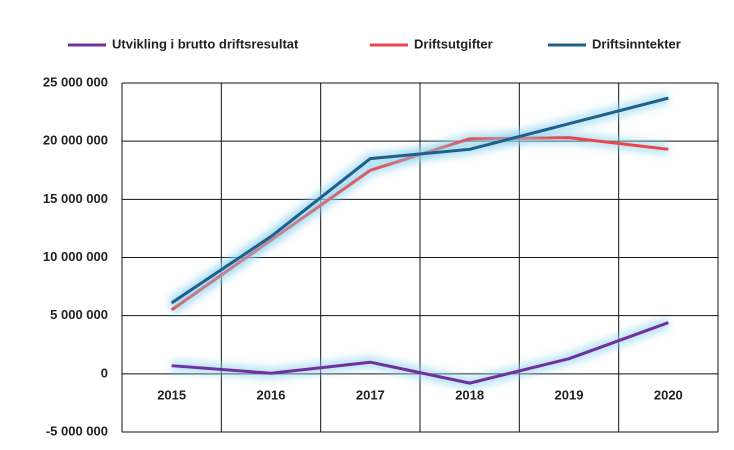  Describe the element at coordinates (636, 43) in the screenshot. I see `legend-label: Driftsinntekter` at that location.